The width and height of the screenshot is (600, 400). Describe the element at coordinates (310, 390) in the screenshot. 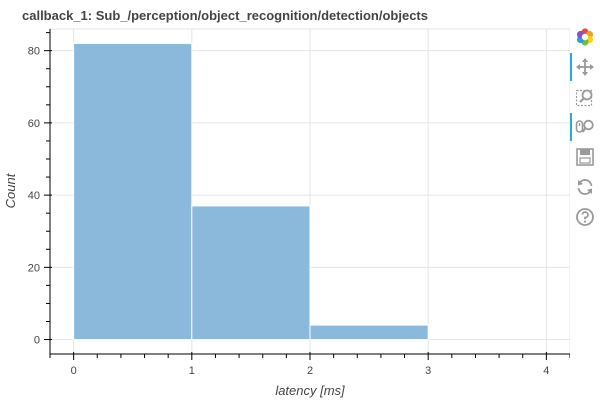

I see `x-axis-label: latency [ms]` at that location.